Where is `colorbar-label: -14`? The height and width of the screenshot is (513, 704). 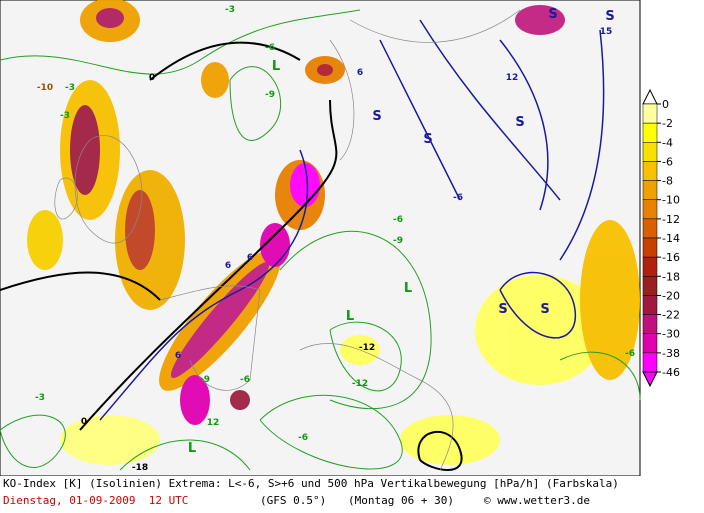
colorbar-label: -14 is located at coordinates (671, 238).